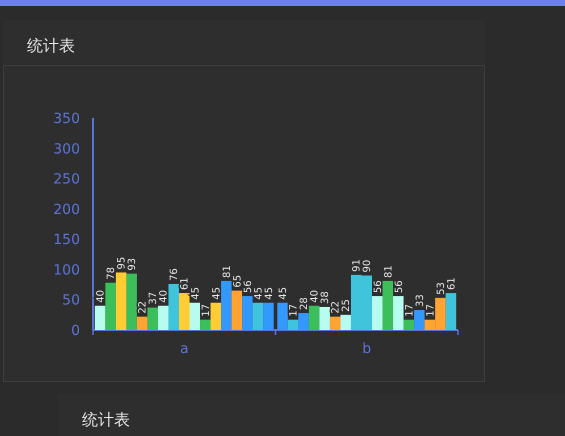 This screenshot has width=565, height=436. Describe the element at coordinates (132, 264) in the screenshot. I see `data-label: 93` at that location.